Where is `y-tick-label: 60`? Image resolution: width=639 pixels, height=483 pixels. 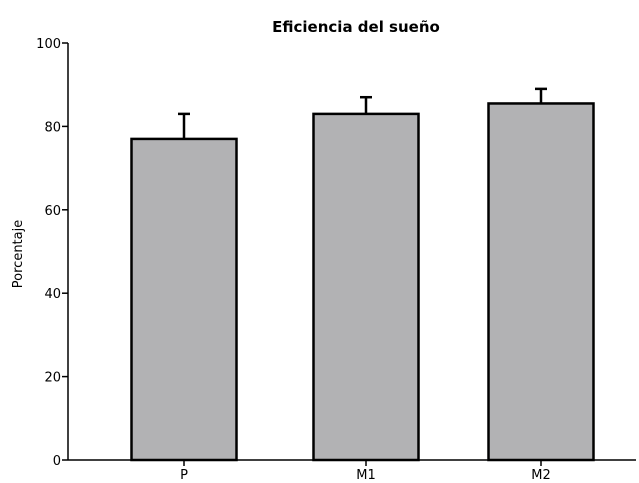
y-tick-label: 60 is located at coordinates (52, 211).